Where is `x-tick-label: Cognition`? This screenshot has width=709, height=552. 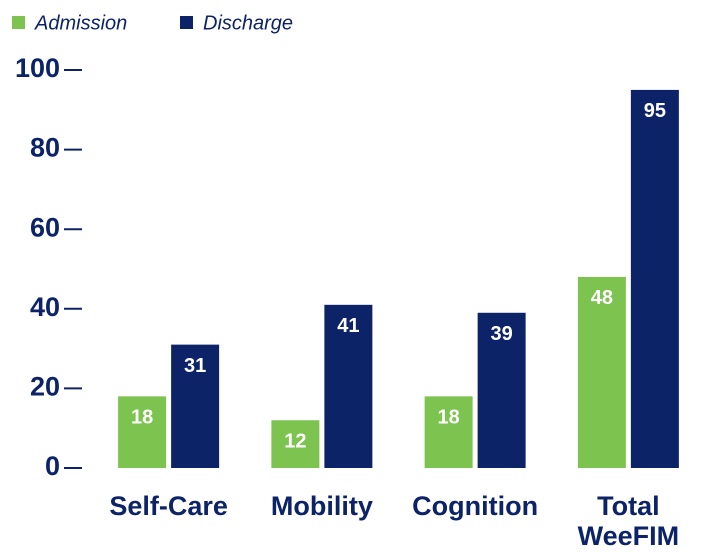
x-tick-label: Cognition is located at coordinates (475, 506).